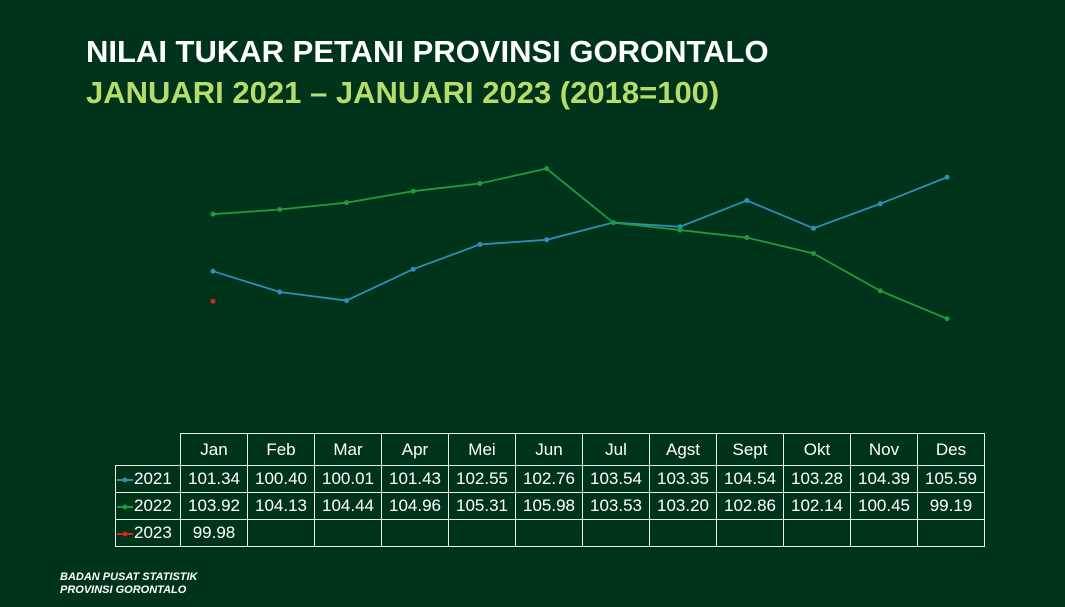  I want to click on category: Jun, so click(549, 449).